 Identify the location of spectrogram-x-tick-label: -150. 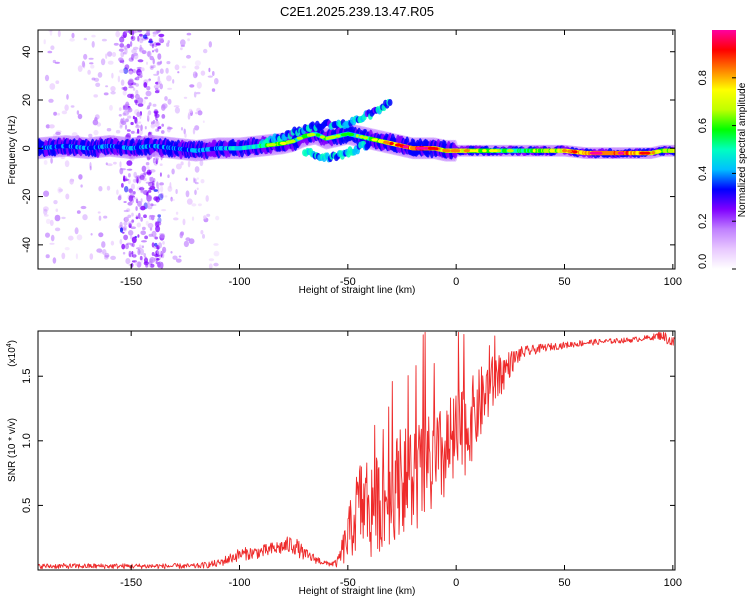
(131, 282).